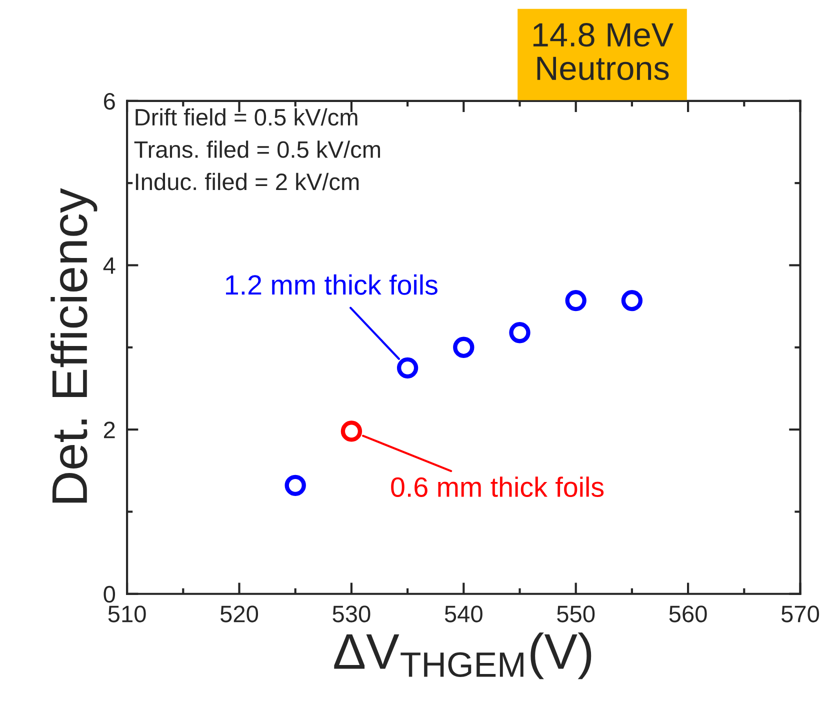  I want to click on x-tick-label: 560, so click(688, 614).